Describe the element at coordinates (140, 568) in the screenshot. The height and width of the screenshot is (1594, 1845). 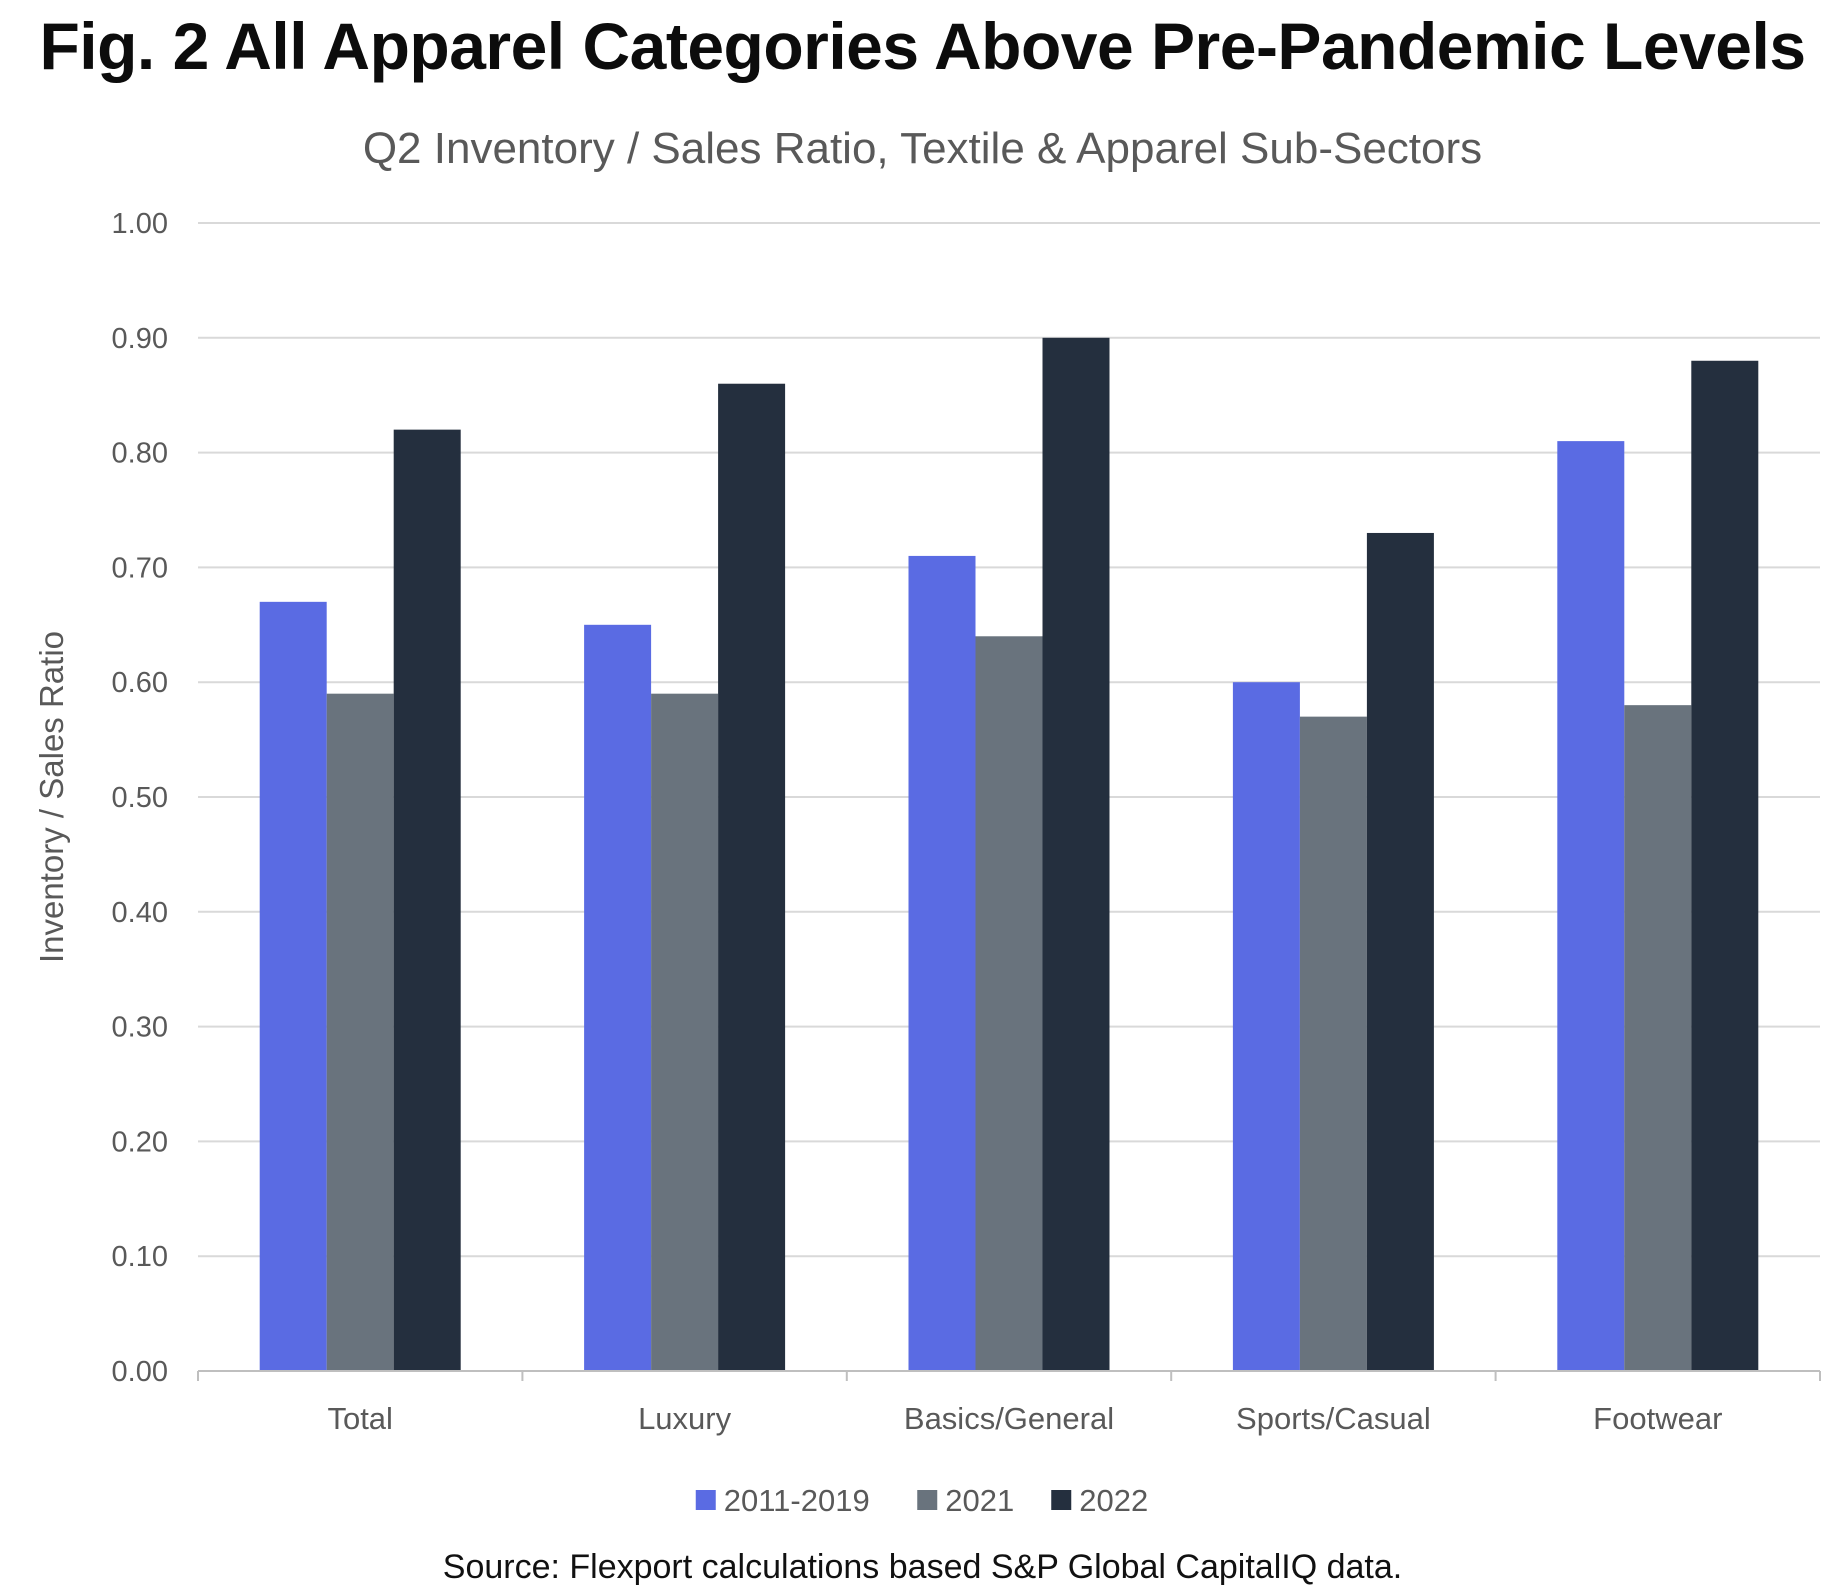
I see `y-tick-label: 0.70` at that location.